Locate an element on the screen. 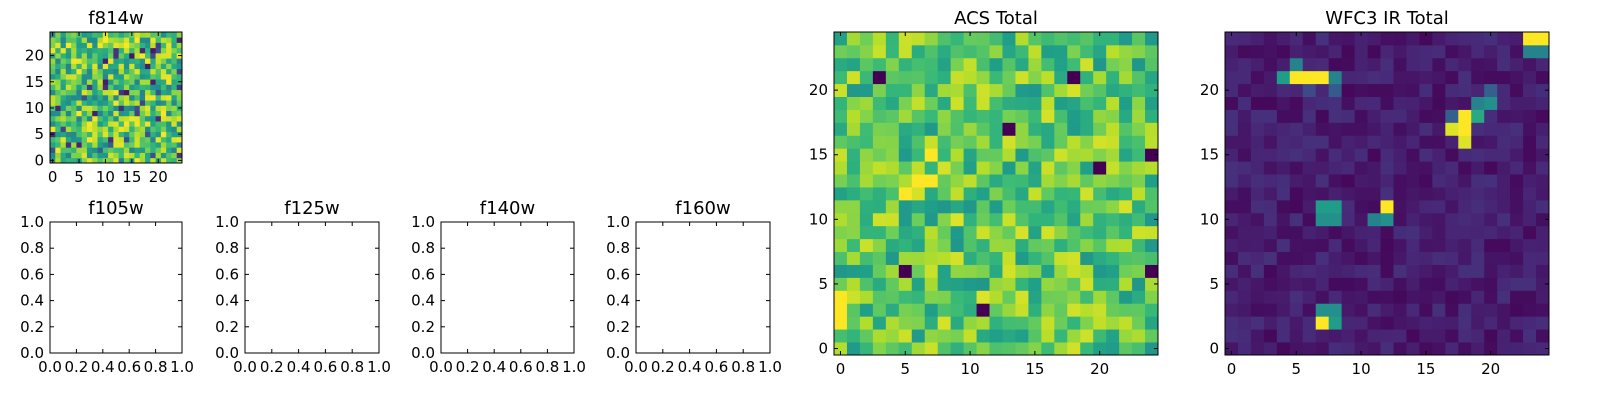 The width and height of the screenshot is (1600, 400). y-tick-label: 10 is located at coordinates (34, 108).